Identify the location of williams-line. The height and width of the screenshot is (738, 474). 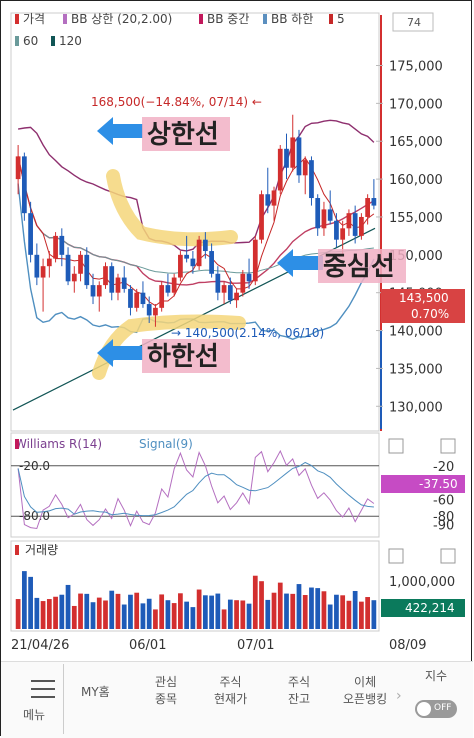
(196, 489).